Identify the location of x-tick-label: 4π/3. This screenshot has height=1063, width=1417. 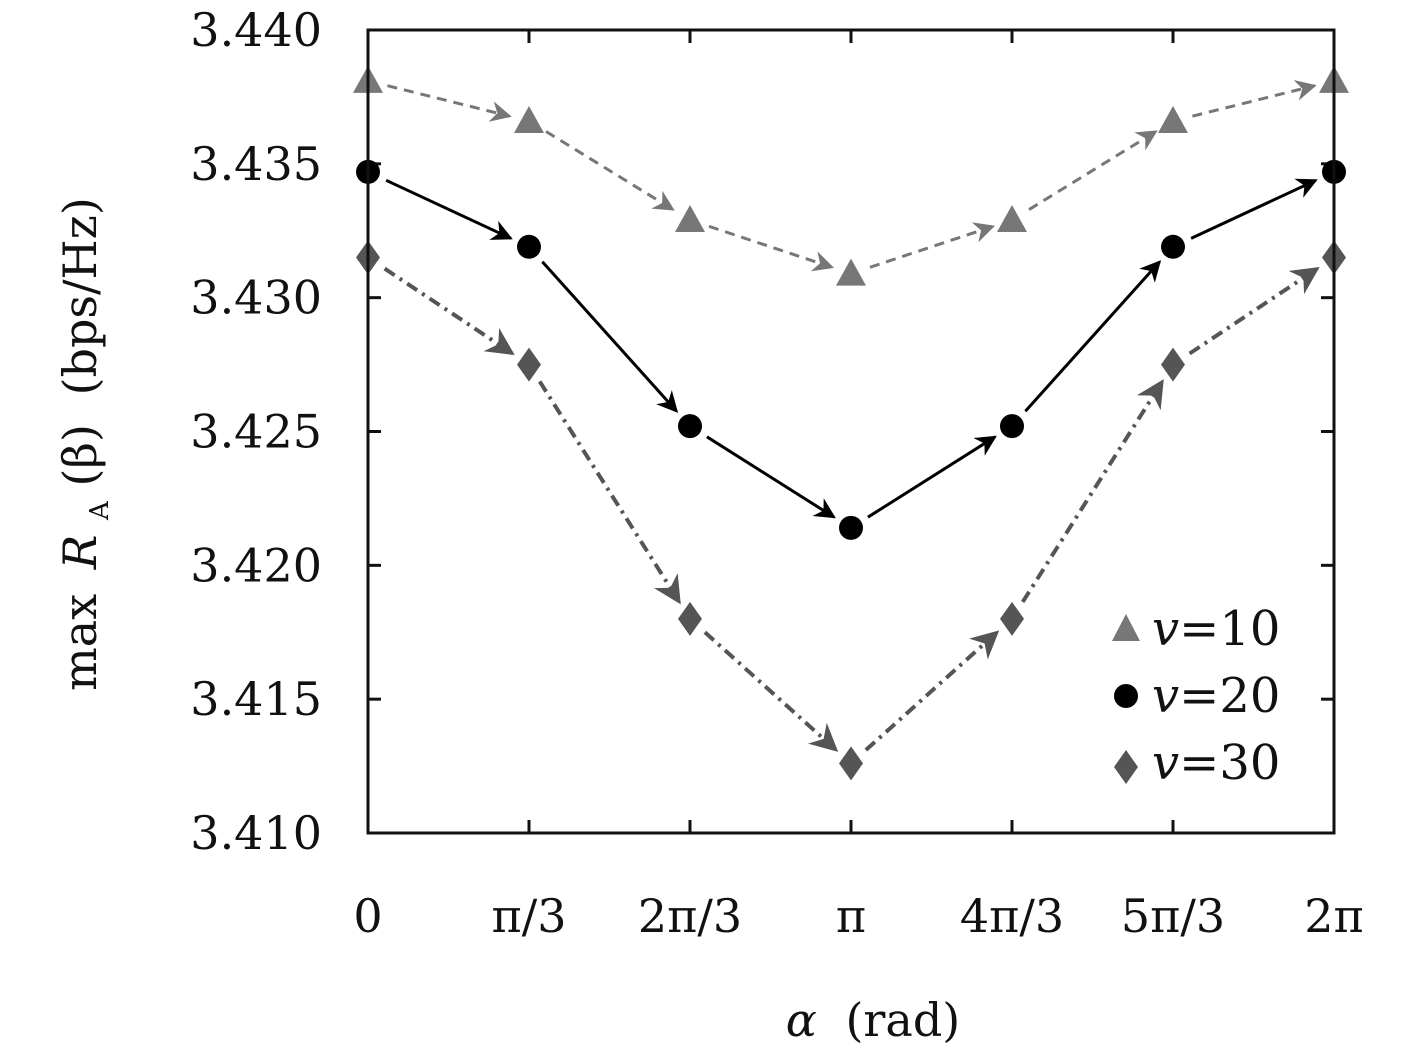
(1012, 916).